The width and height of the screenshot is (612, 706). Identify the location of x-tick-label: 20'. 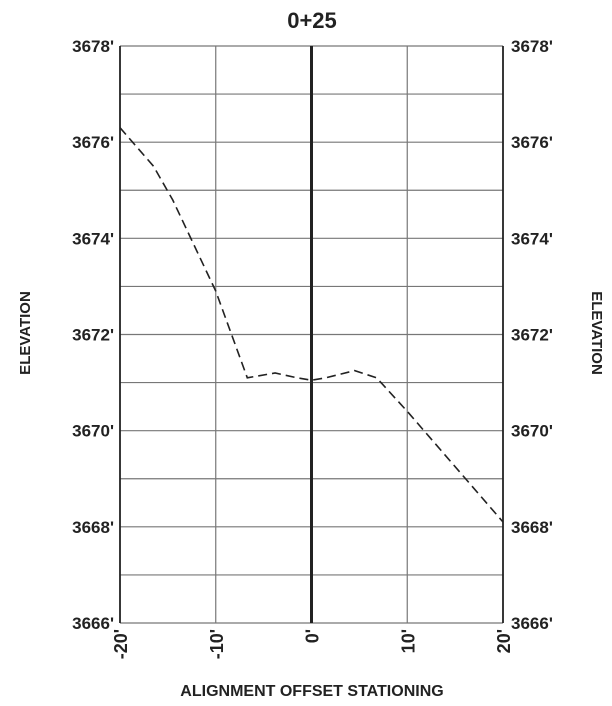
(504, 641).